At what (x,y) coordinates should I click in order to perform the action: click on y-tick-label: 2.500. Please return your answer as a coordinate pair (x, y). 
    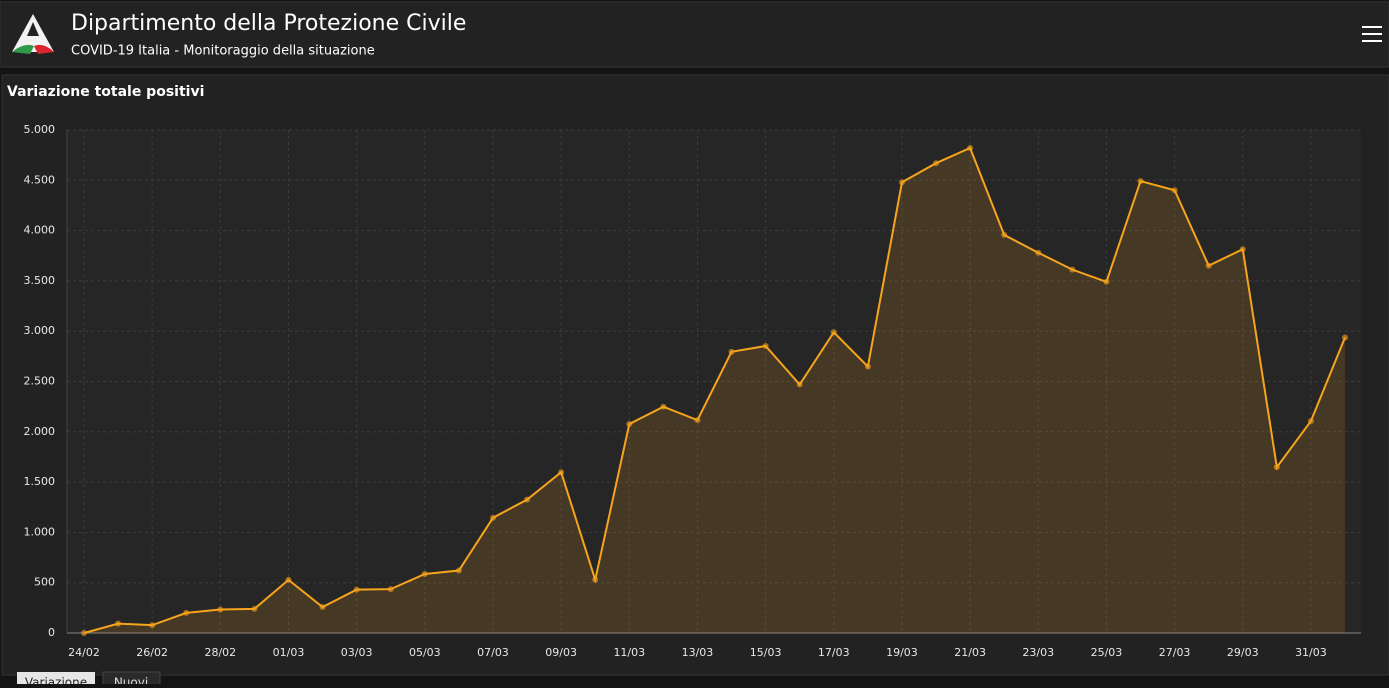
    Looking at the image, I should click on (40, 381).